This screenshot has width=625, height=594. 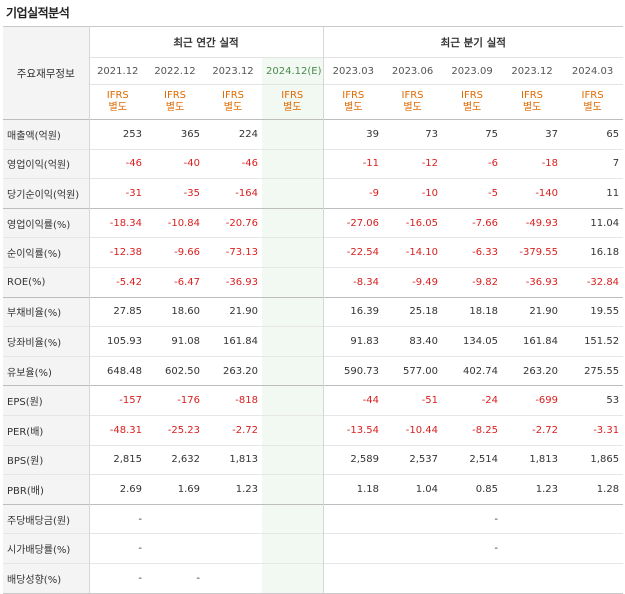 What do you see at coordinates (353, 102) in the screenshot?
I see `ifrs-tag-quarter-0: IFRS 별도` at bounding box center [353, 102].